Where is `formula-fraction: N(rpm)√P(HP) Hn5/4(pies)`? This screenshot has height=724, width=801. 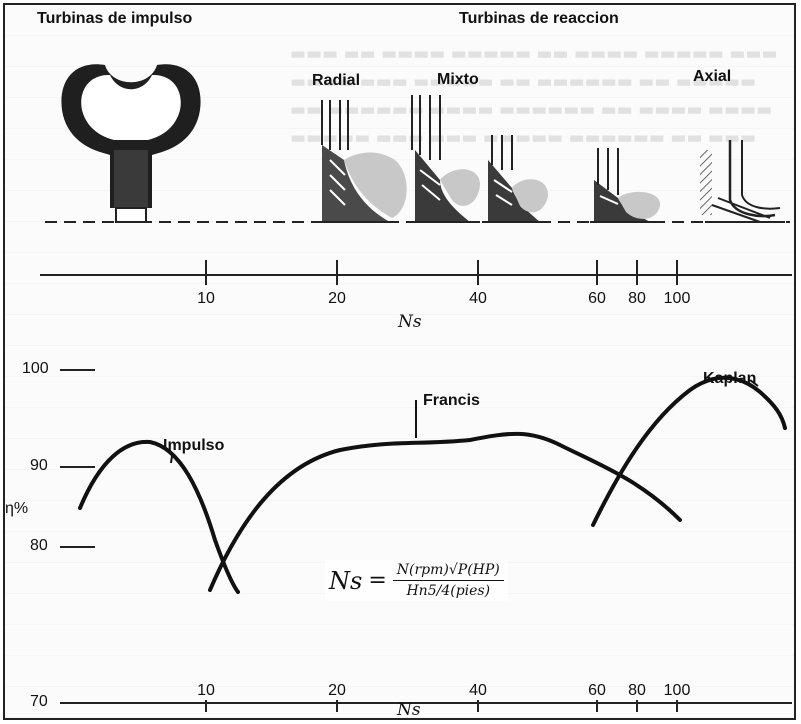 formula-fraction: N(rpm)√P(HP) Hn5/4(pies) is located at coordinates (448, 580).